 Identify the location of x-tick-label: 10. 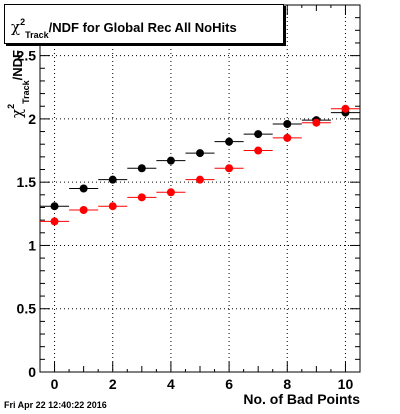
(346, 384).